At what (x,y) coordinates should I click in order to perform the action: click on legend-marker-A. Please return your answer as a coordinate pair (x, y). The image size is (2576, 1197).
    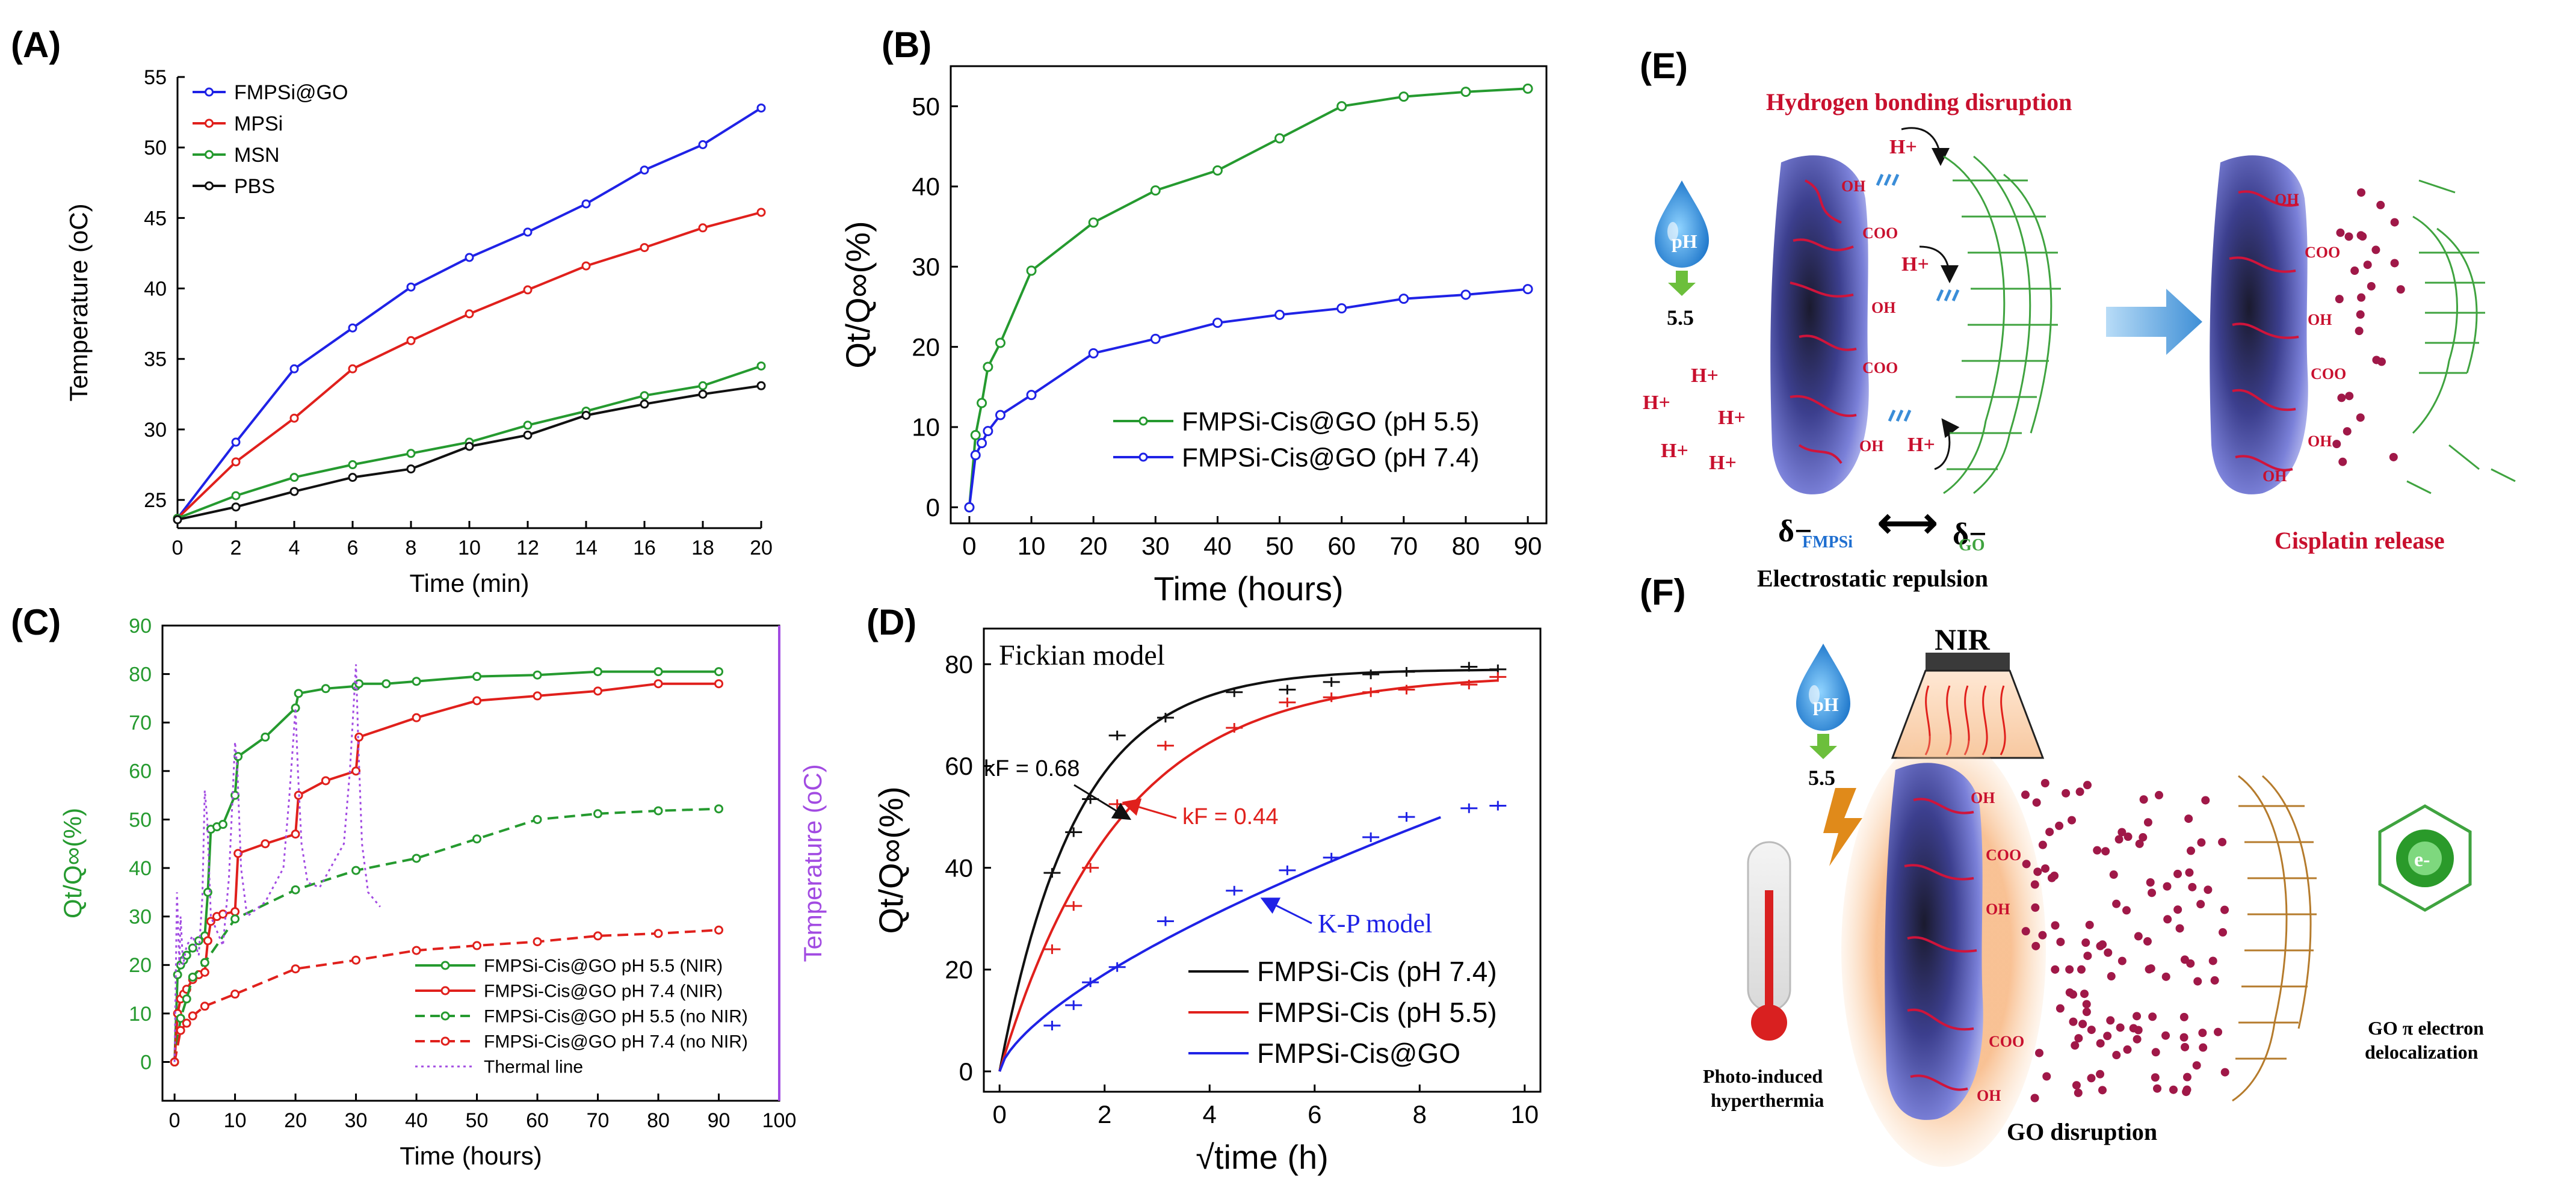
    Looking at the image, I should click on (209, 123).